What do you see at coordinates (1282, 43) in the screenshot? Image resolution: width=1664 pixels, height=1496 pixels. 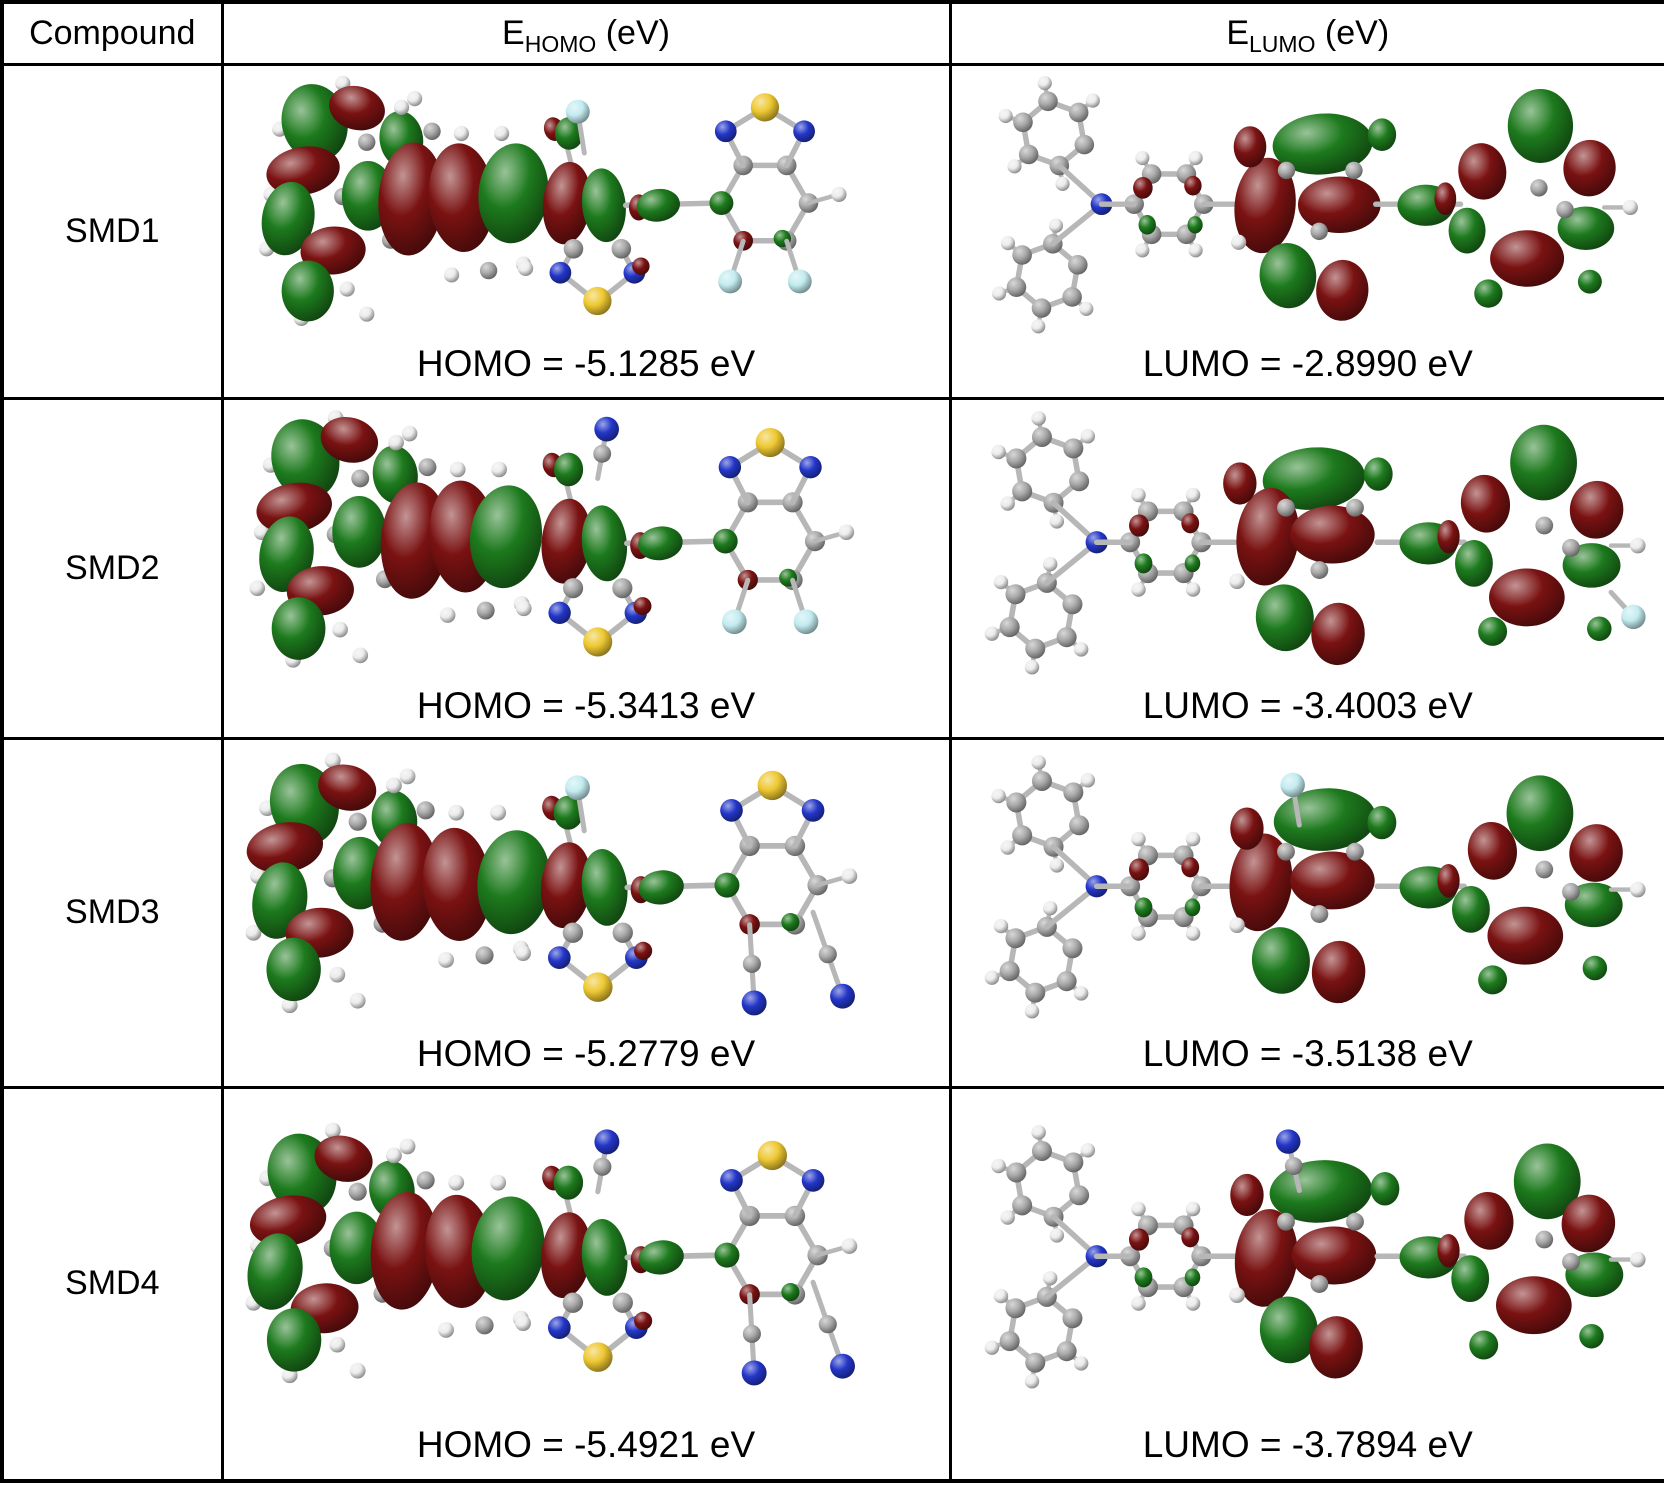 I see `lumo-header-subscript: LUMO` at bounding box center [1282, 43].